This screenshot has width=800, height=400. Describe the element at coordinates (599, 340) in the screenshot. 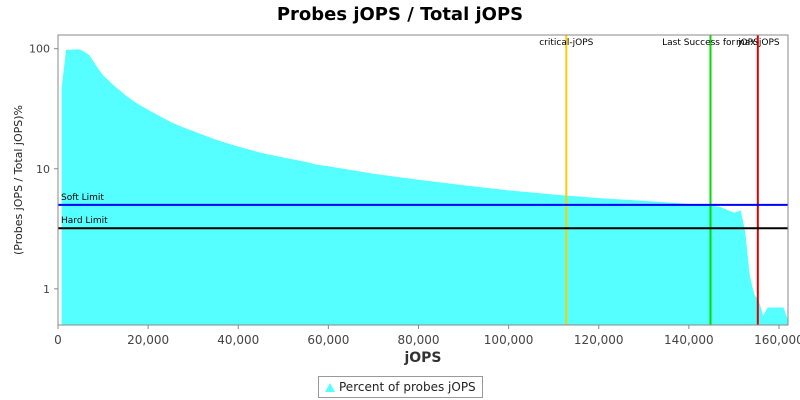

I see `x-tick-label: 120,000` at that location.